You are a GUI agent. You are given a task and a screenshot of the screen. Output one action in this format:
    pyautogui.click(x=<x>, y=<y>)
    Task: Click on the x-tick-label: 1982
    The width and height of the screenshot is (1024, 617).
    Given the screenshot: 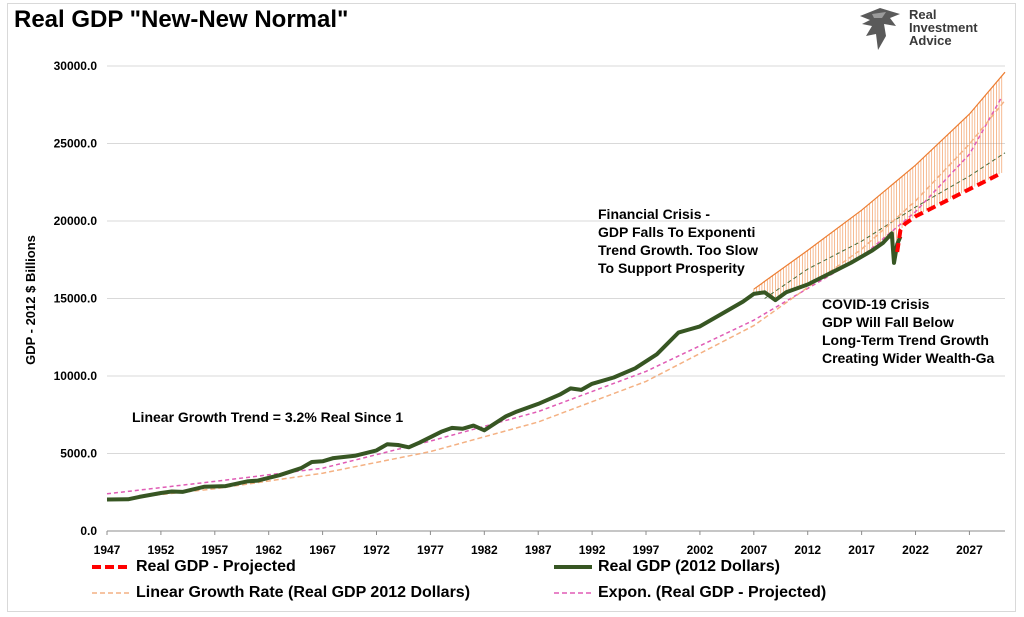 What is the action you would take?
    pyautogui.click(x=484, y=550)
    